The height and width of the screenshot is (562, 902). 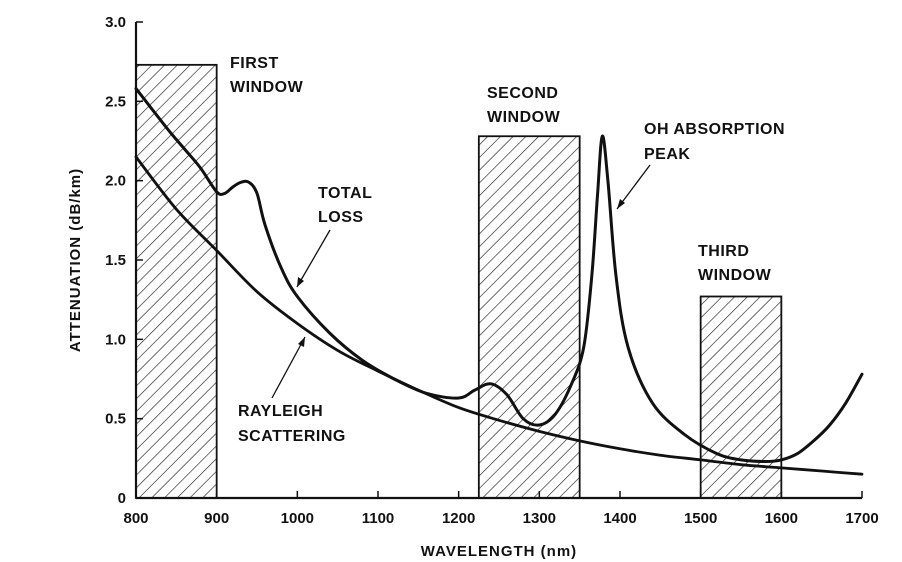 I want to click on x-tick-label: 1300, so click(x=539, y=518).